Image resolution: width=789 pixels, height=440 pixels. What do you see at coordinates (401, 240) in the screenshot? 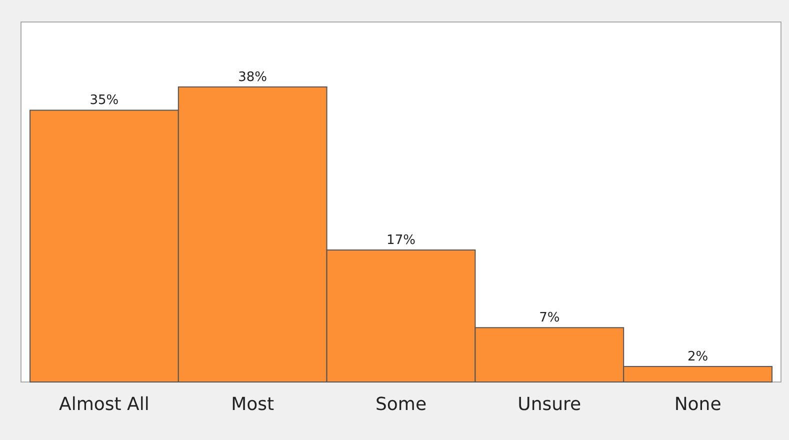
I see `data-label: 17%` at bounding box center [401, 240].